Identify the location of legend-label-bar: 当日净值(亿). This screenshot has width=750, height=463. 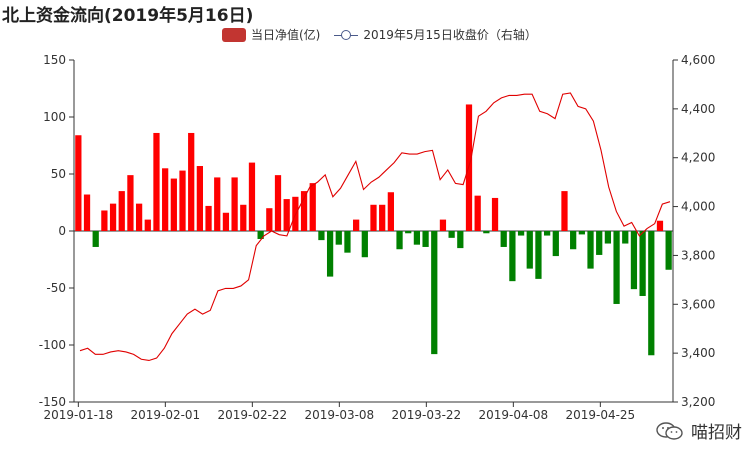
(286, 35).